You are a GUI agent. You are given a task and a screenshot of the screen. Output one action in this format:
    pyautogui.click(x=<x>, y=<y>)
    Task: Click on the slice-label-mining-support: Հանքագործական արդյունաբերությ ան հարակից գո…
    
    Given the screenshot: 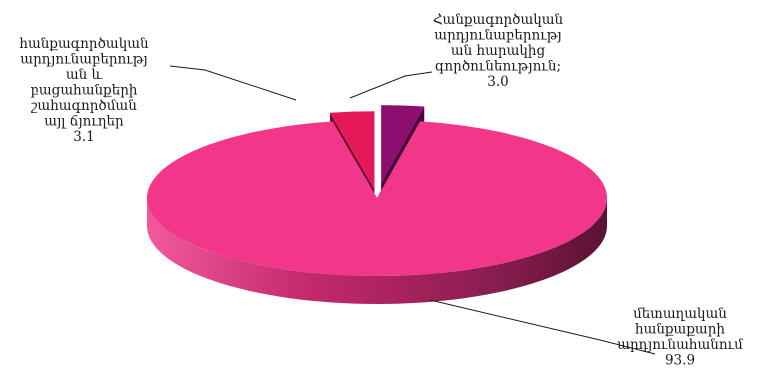 What is the action you would take?
    pyautogui.click(x=498, y=51)
    